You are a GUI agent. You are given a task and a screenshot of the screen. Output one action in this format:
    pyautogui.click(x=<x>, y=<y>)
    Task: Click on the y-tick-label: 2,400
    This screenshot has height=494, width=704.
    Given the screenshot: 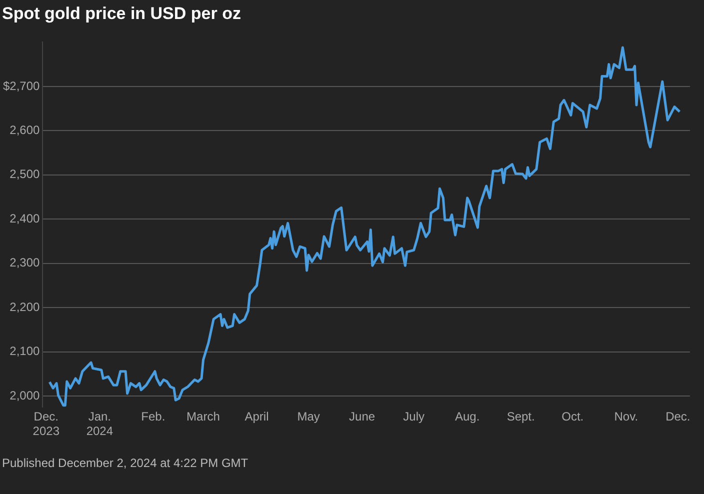 What is the action you would take?
    pyautogui.click(x=25, y=218)
    